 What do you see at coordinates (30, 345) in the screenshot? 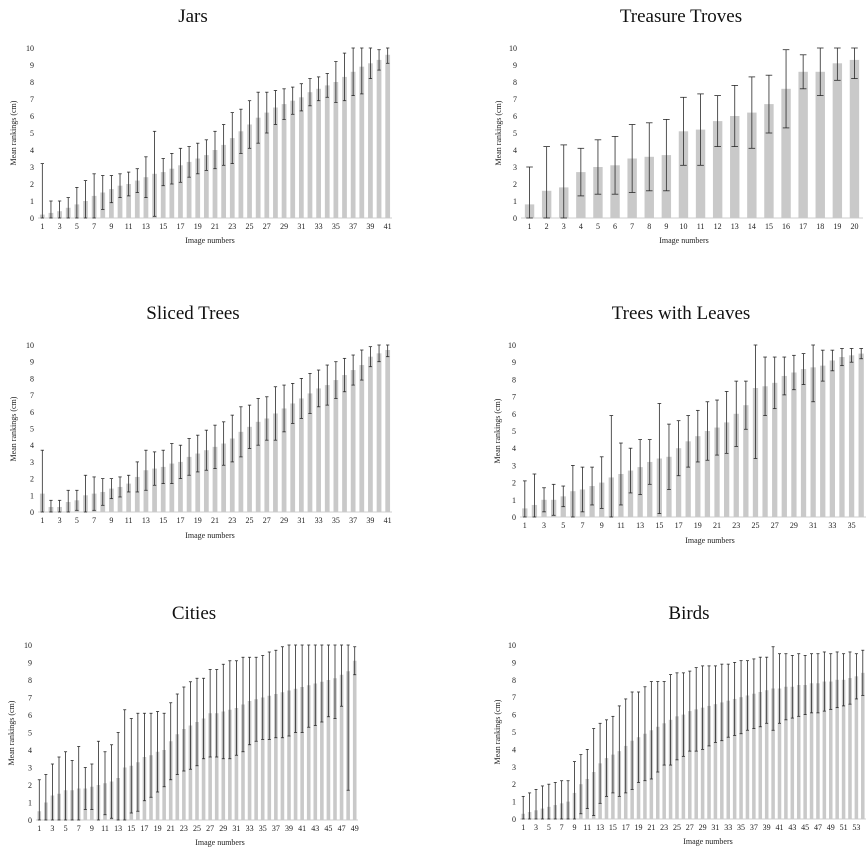
I see `y-tick-label: 10` at bounding box center [30, 345].